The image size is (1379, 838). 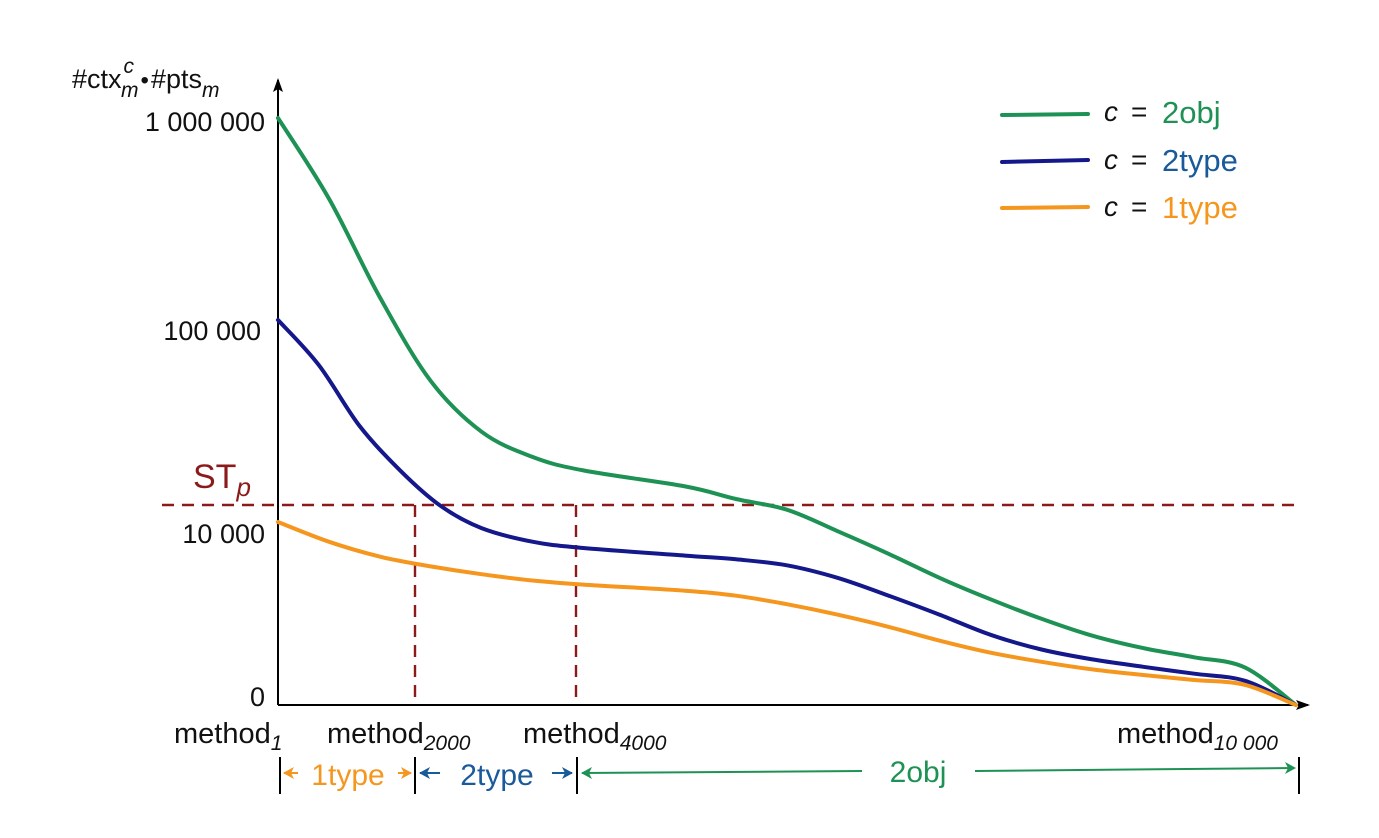 I want to click on legend-item-2obj: c = 2obj, so click(x=1110, y=112).